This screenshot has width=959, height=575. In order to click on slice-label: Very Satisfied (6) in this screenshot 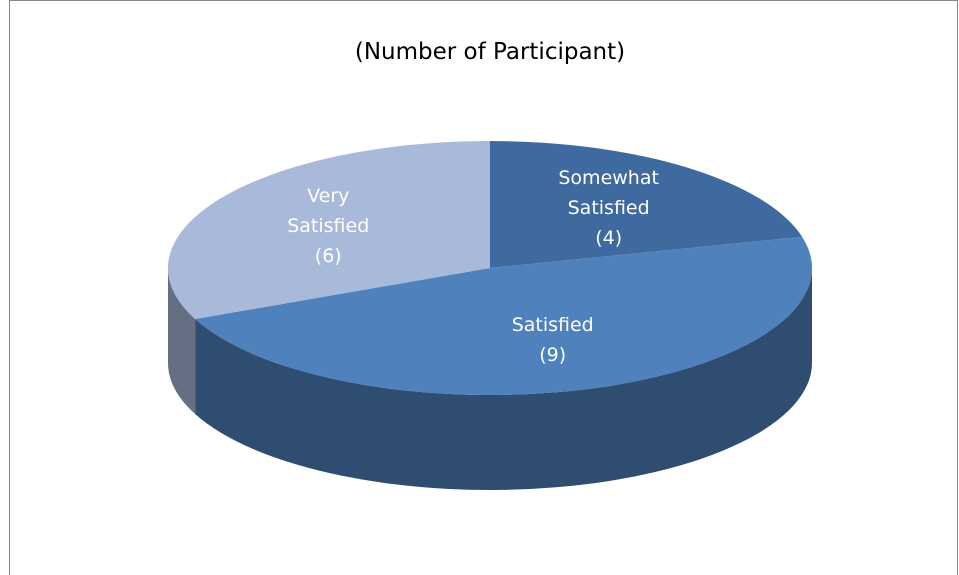, I will do `click(328, 226)`.